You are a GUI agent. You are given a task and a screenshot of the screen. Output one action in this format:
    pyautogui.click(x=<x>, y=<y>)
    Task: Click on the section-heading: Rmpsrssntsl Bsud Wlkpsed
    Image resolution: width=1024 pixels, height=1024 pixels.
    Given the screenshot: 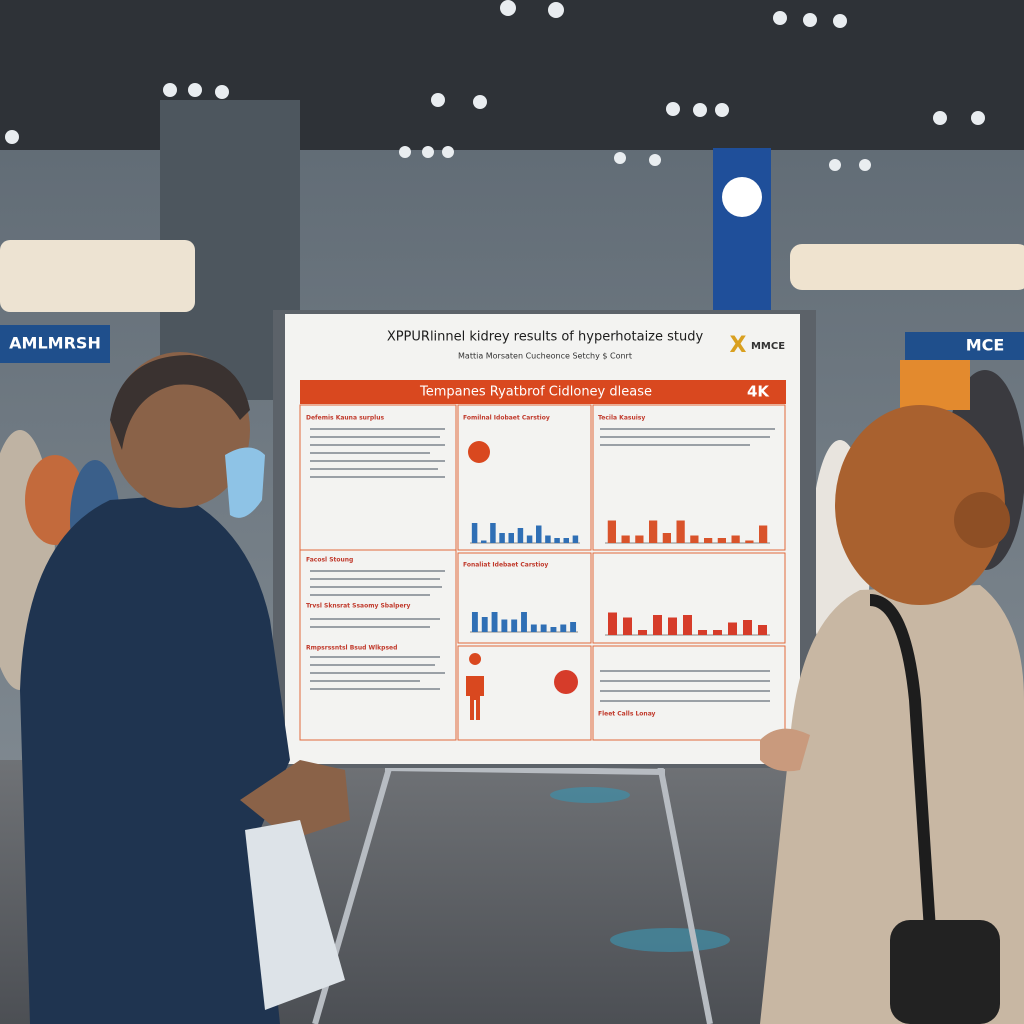 What is the action you would take?
    pyautogui.click(x=351, y=648)
    